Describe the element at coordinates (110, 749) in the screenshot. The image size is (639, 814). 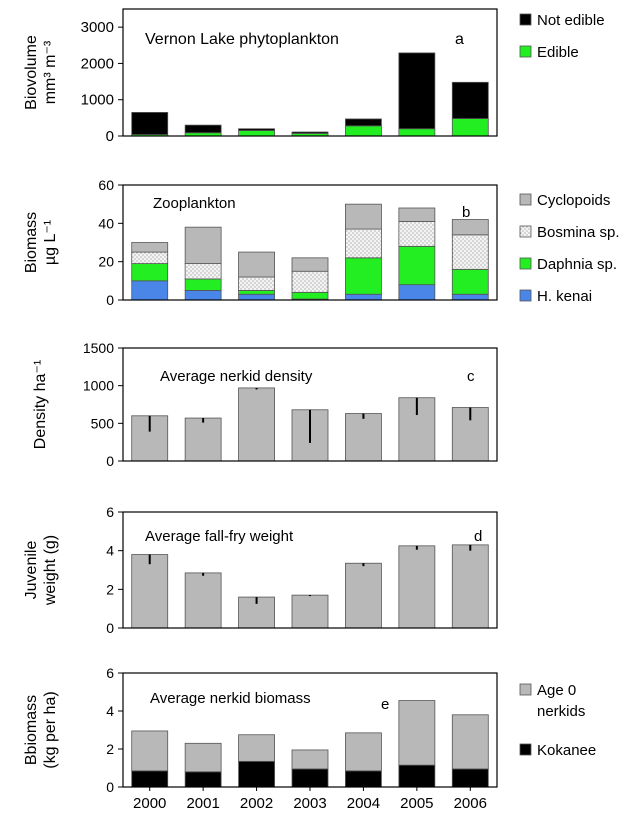
I see `y-tick-label: 2` at that location.